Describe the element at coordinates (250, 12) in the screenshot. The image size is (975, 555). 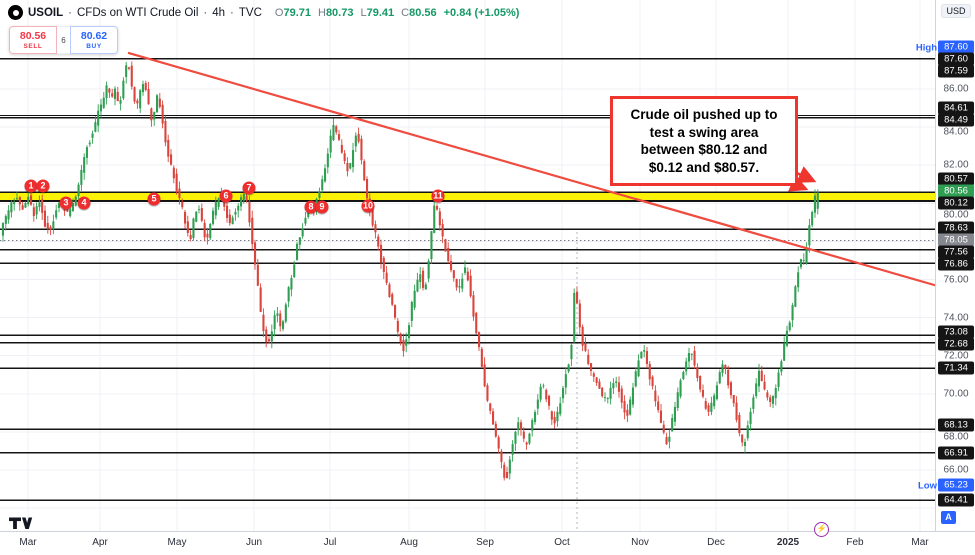
I see `exchange-label: TVC` at that location.